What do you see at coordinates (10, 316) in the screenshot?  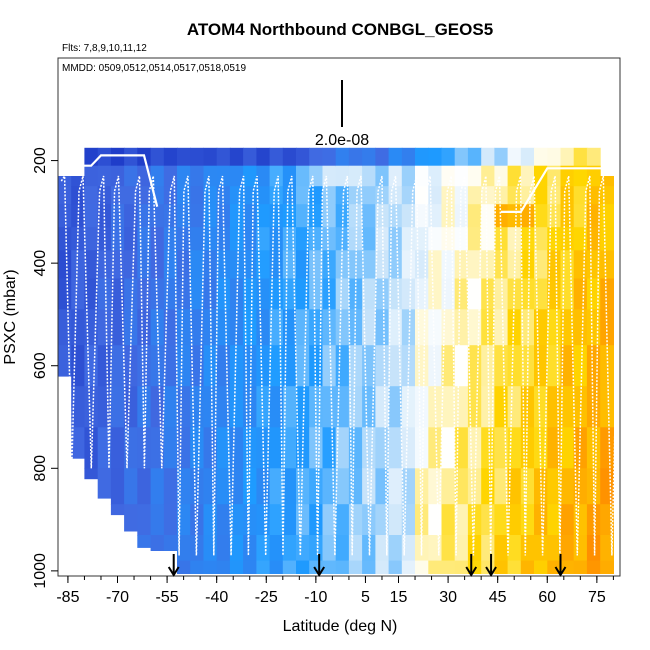 I see `y-axis-label: PSXC (mbar)` at bounding box center [10, 316].